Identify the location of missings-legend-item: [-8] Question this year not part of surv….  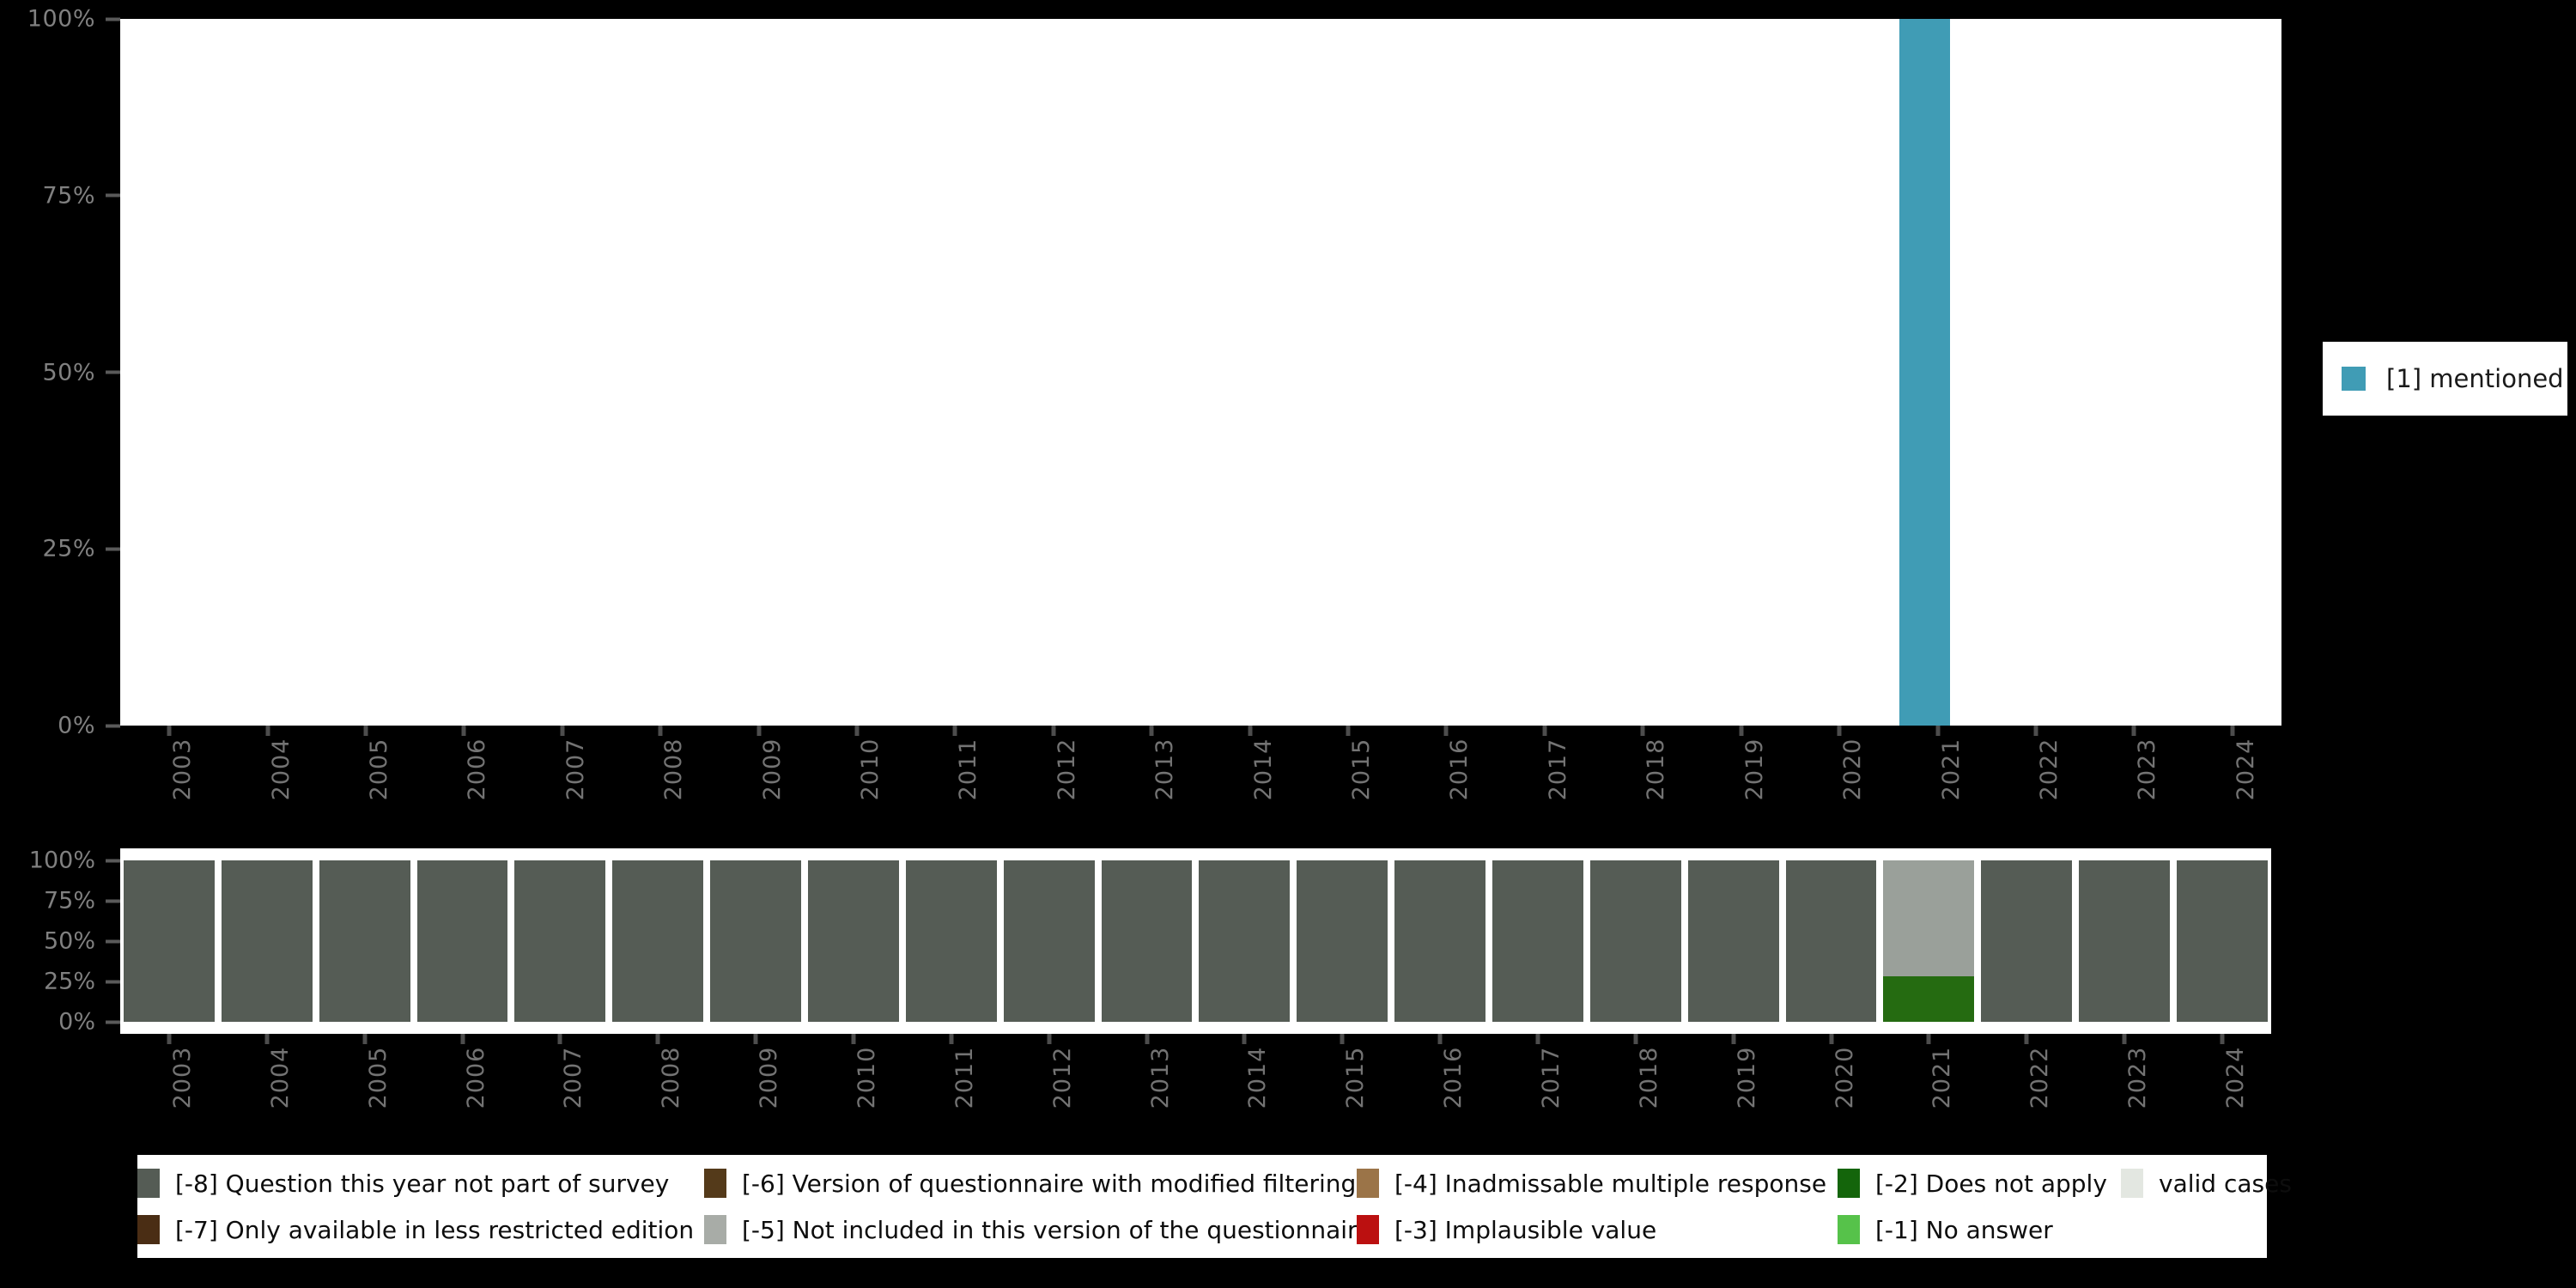
(420, 1184).